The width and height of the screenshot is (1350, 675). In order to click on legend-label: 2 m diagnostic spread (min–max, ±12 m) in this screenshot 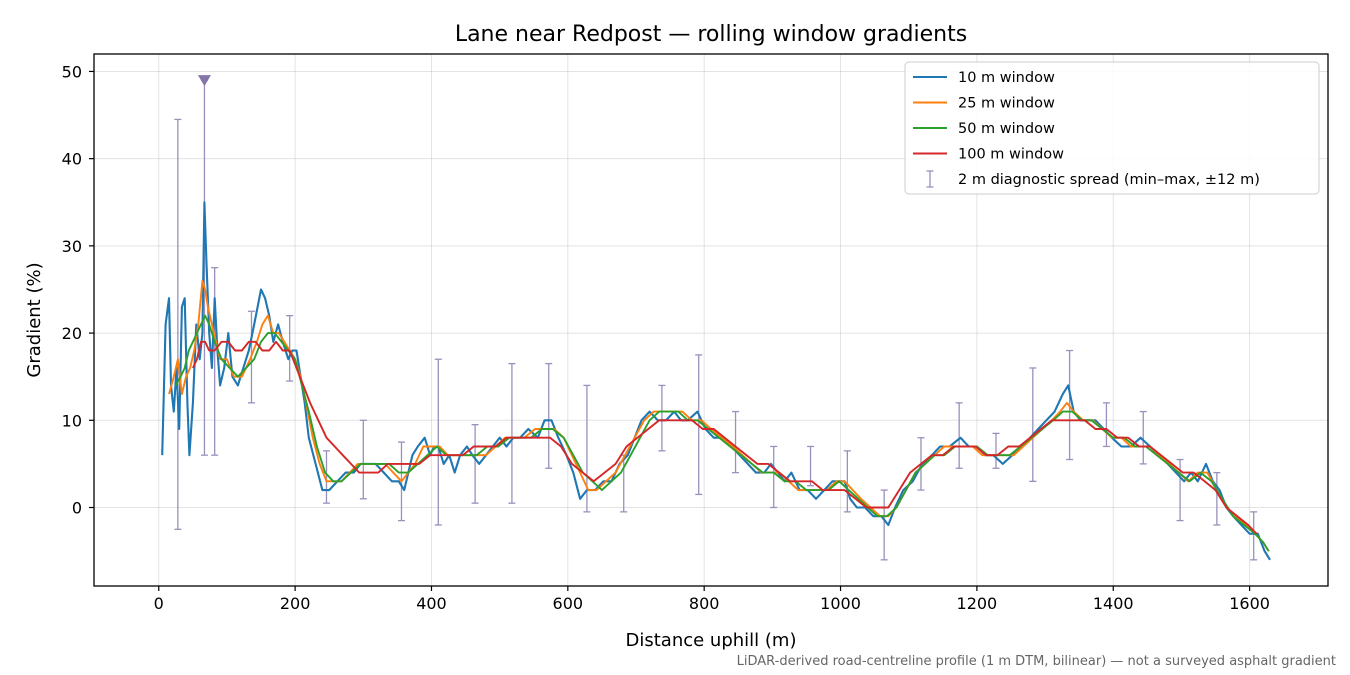, I will do `click(1109, 180)`.